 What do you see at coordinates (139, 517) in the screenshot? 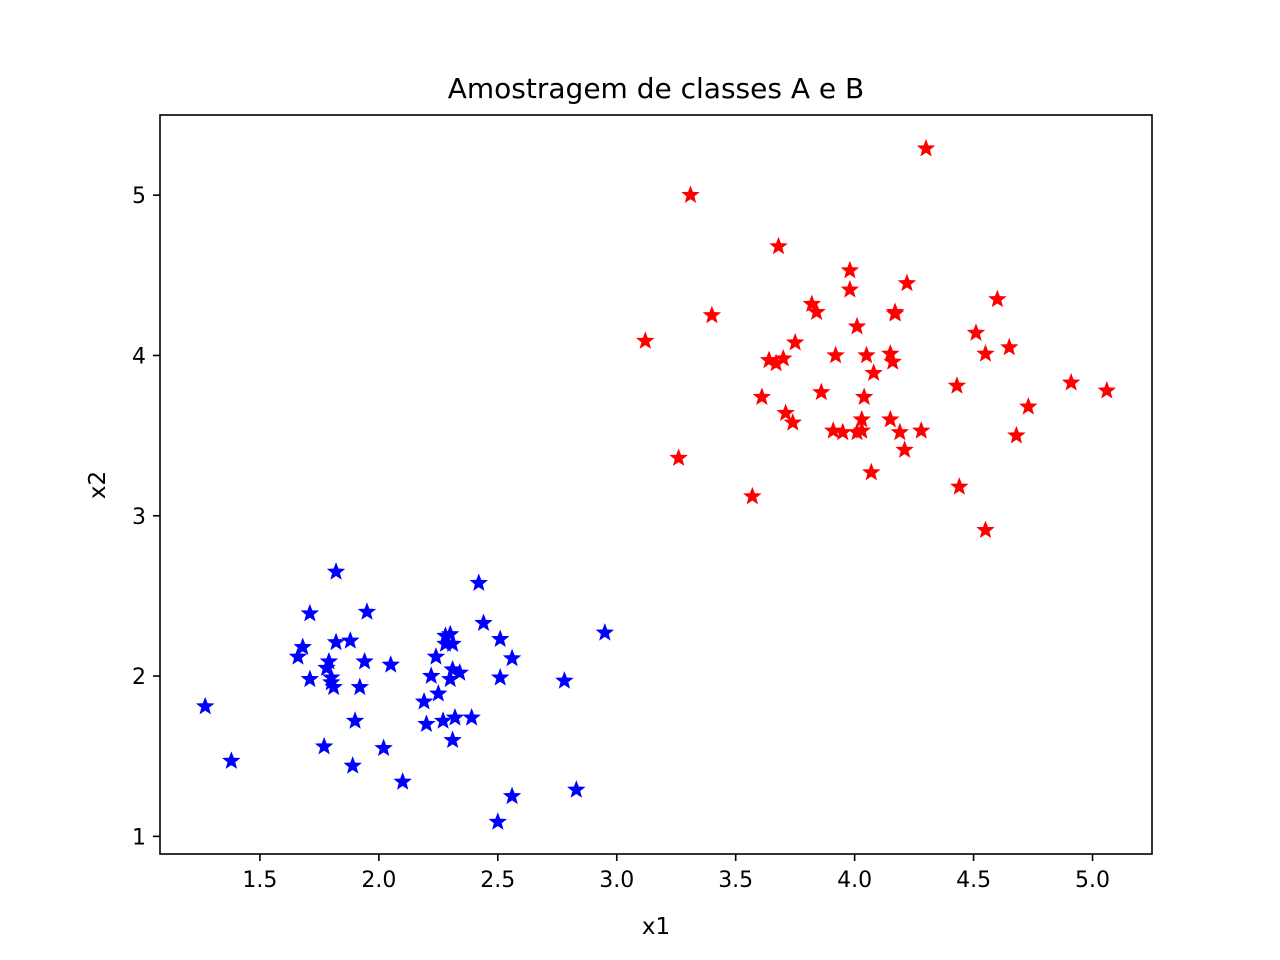
I see `y-tick-label: 3` at bounding box center [139, 517].